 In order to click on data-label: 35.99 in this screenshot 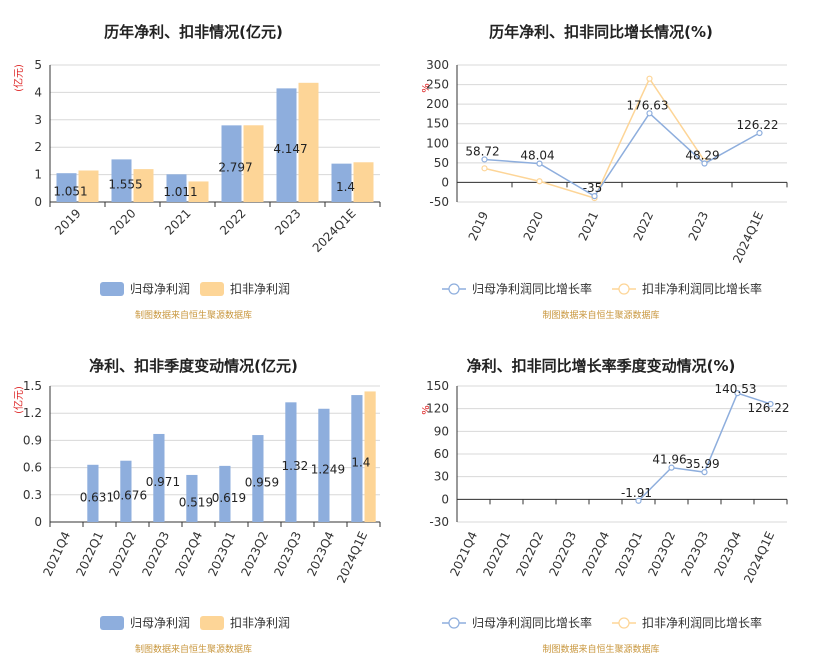, I will do `click(702, 464)`.